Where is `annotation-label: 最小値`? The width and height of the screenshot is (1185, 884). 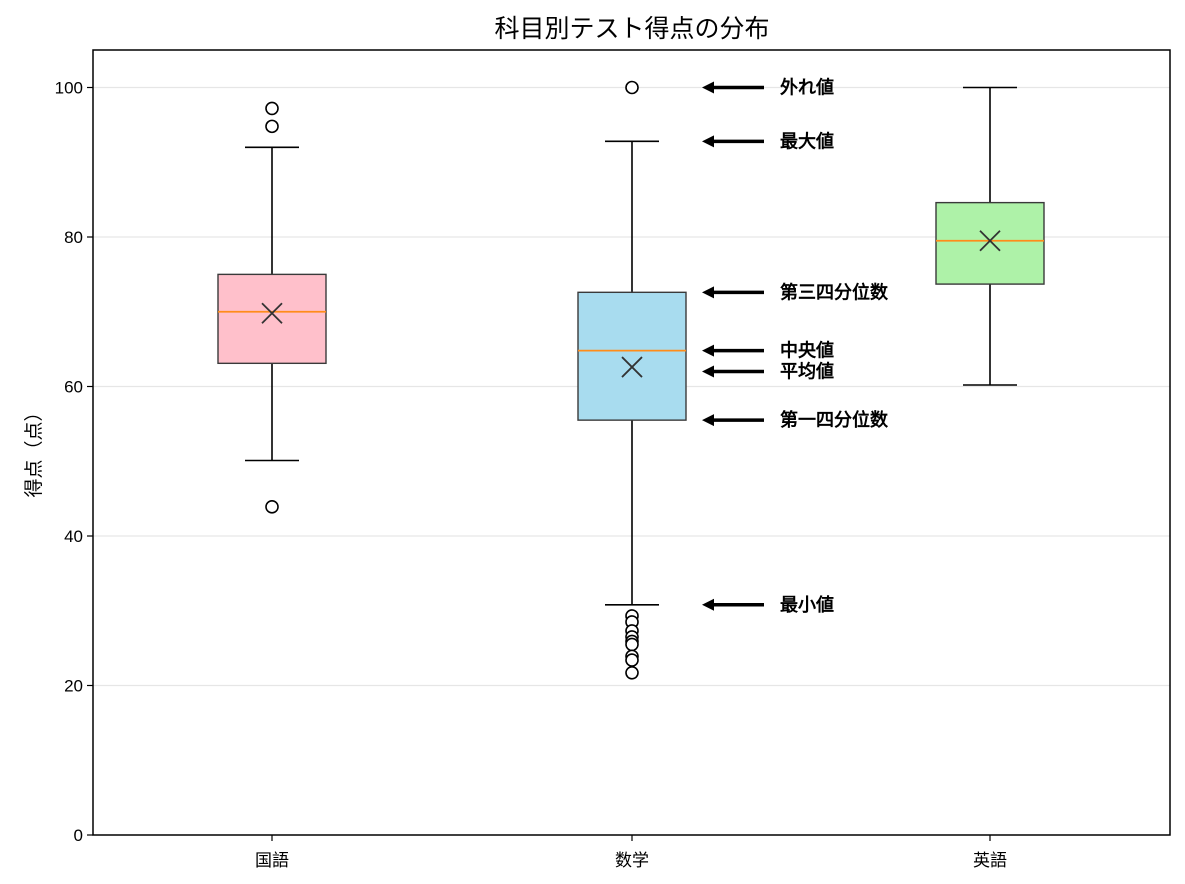
annotation-label: 最小値 is located at coordinates (807, 605).